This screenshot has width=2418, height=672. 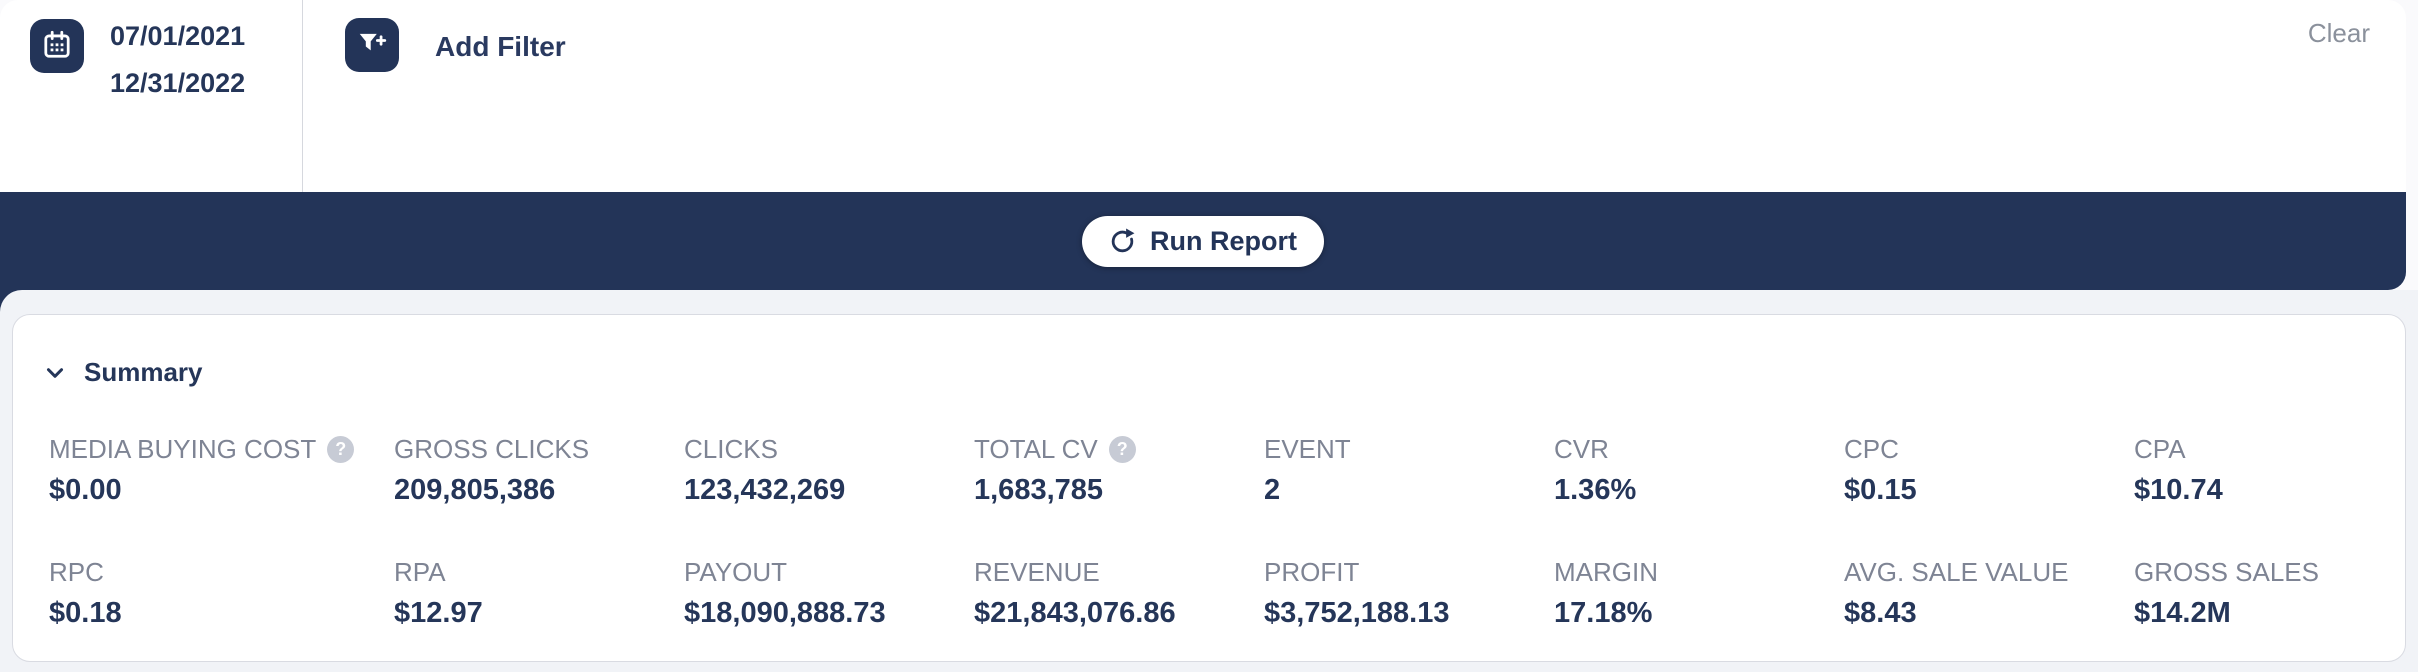 I want to click on clear-filters-link: Clear, so click(x=2338, y=33).